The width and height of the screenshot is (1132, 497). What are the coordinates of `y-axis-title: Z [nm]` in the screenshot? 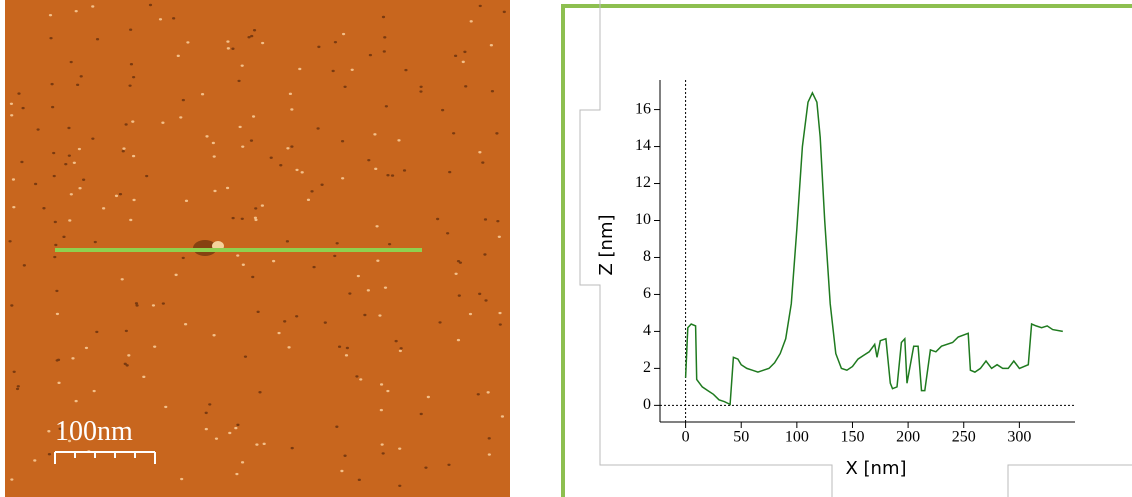 It's located at (606, 244).